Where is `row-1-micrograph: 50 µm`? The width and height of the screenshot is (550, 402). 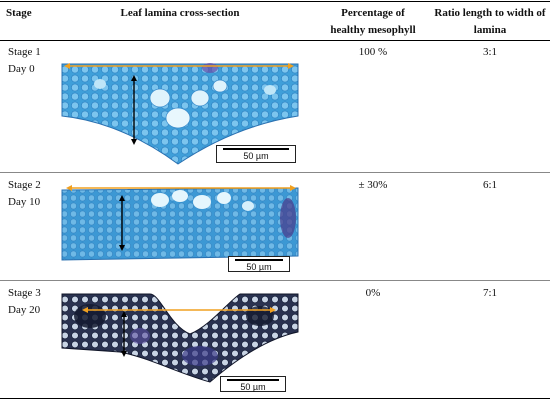 row-1-micrograph: 50 µm is located at coordinates (180, 112).